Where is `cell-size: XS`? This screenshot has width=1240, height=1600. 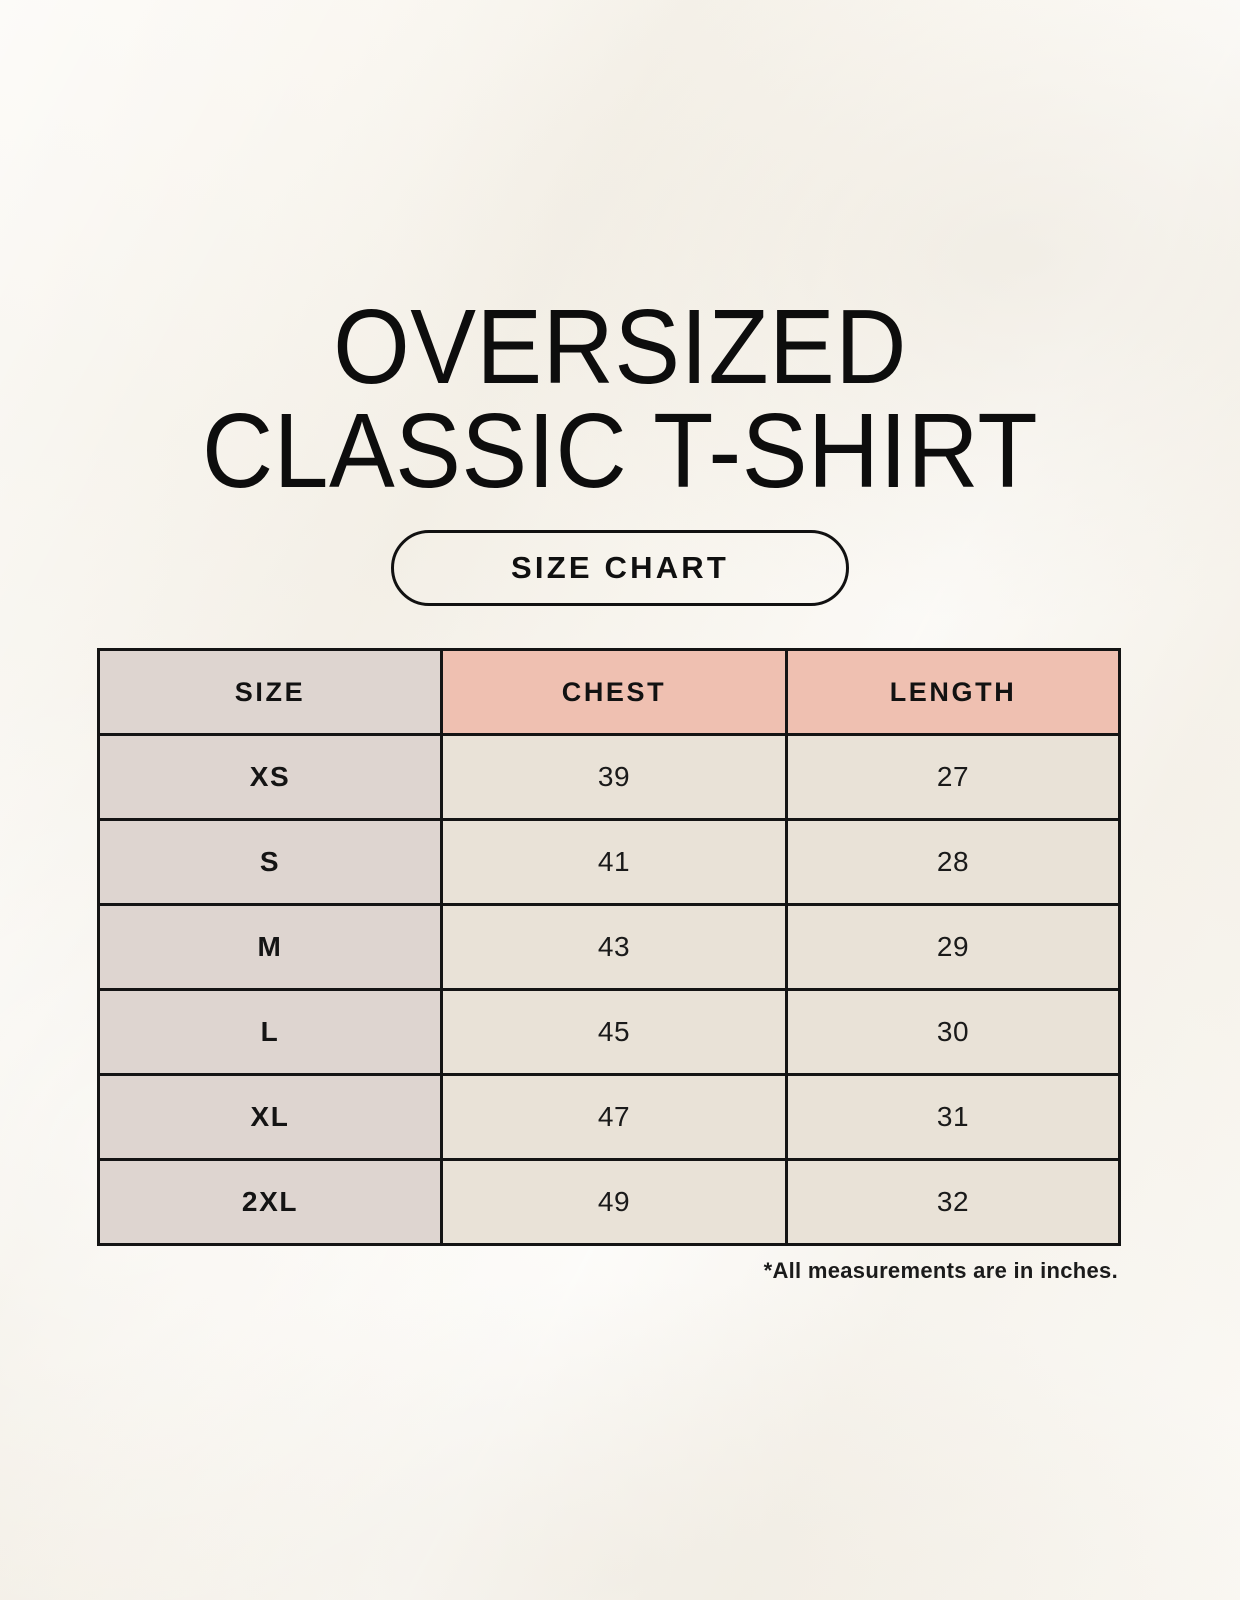
cell-size: XS is located at coordinates (270, 777).